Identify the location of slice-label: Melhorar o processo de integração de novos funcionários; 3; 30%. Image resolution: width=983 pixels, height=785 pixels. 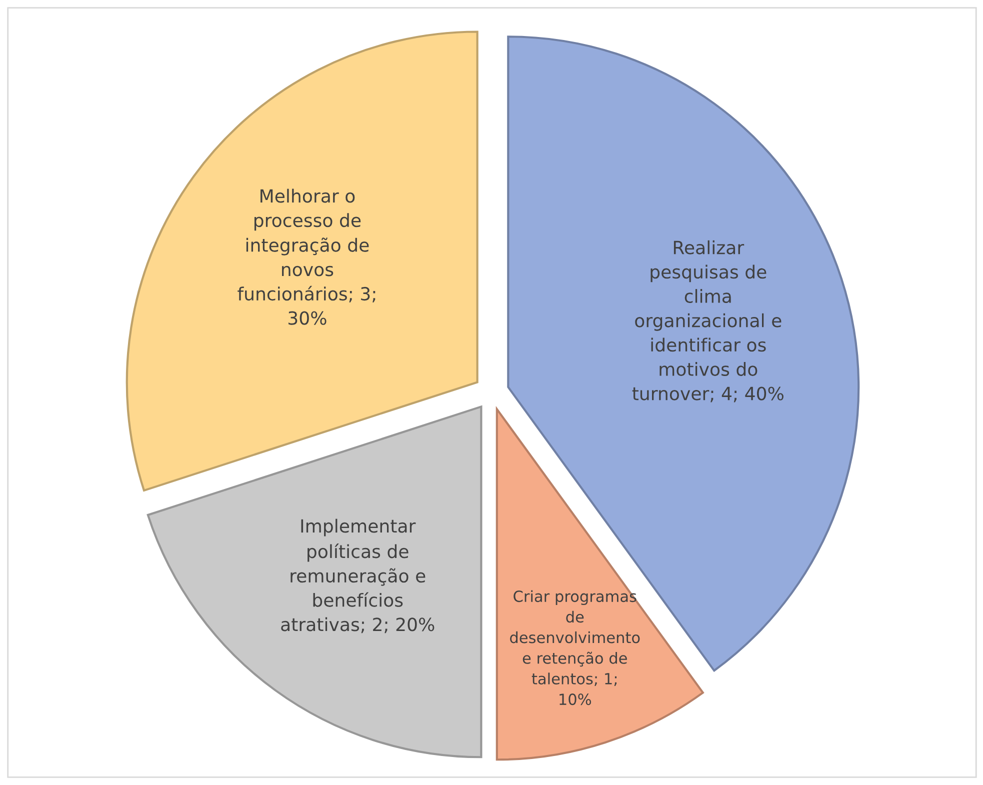
(307, 256).